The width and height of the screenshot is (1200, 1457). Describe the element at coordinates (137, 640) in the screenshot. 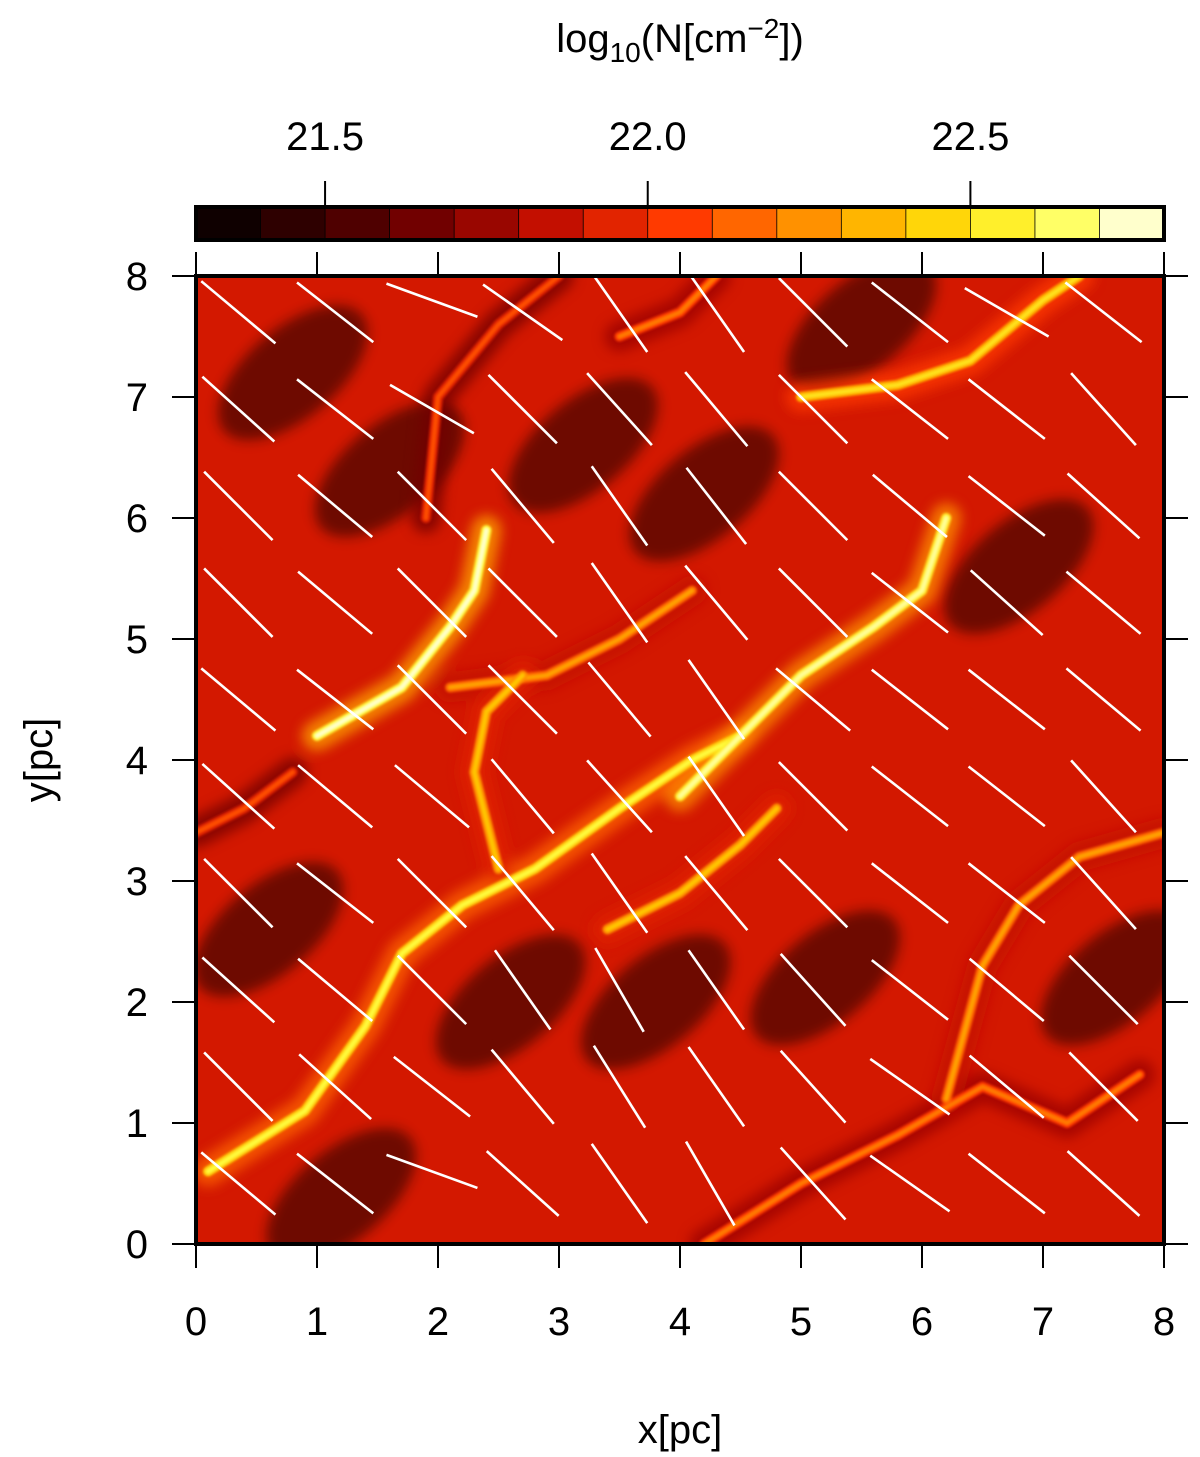

I see `y-tick-label: 5` at that location.